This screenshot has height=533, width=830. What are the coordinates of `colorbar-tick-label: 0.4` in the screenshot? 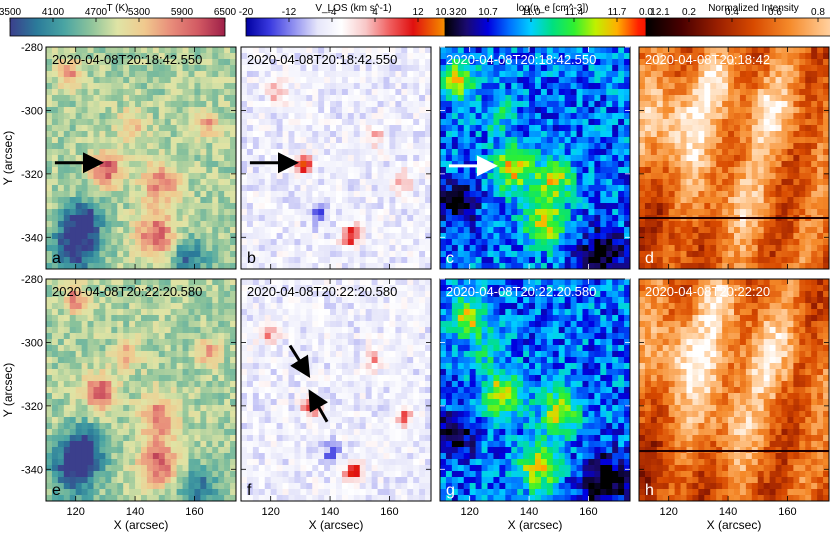 It's located at (732, 12).